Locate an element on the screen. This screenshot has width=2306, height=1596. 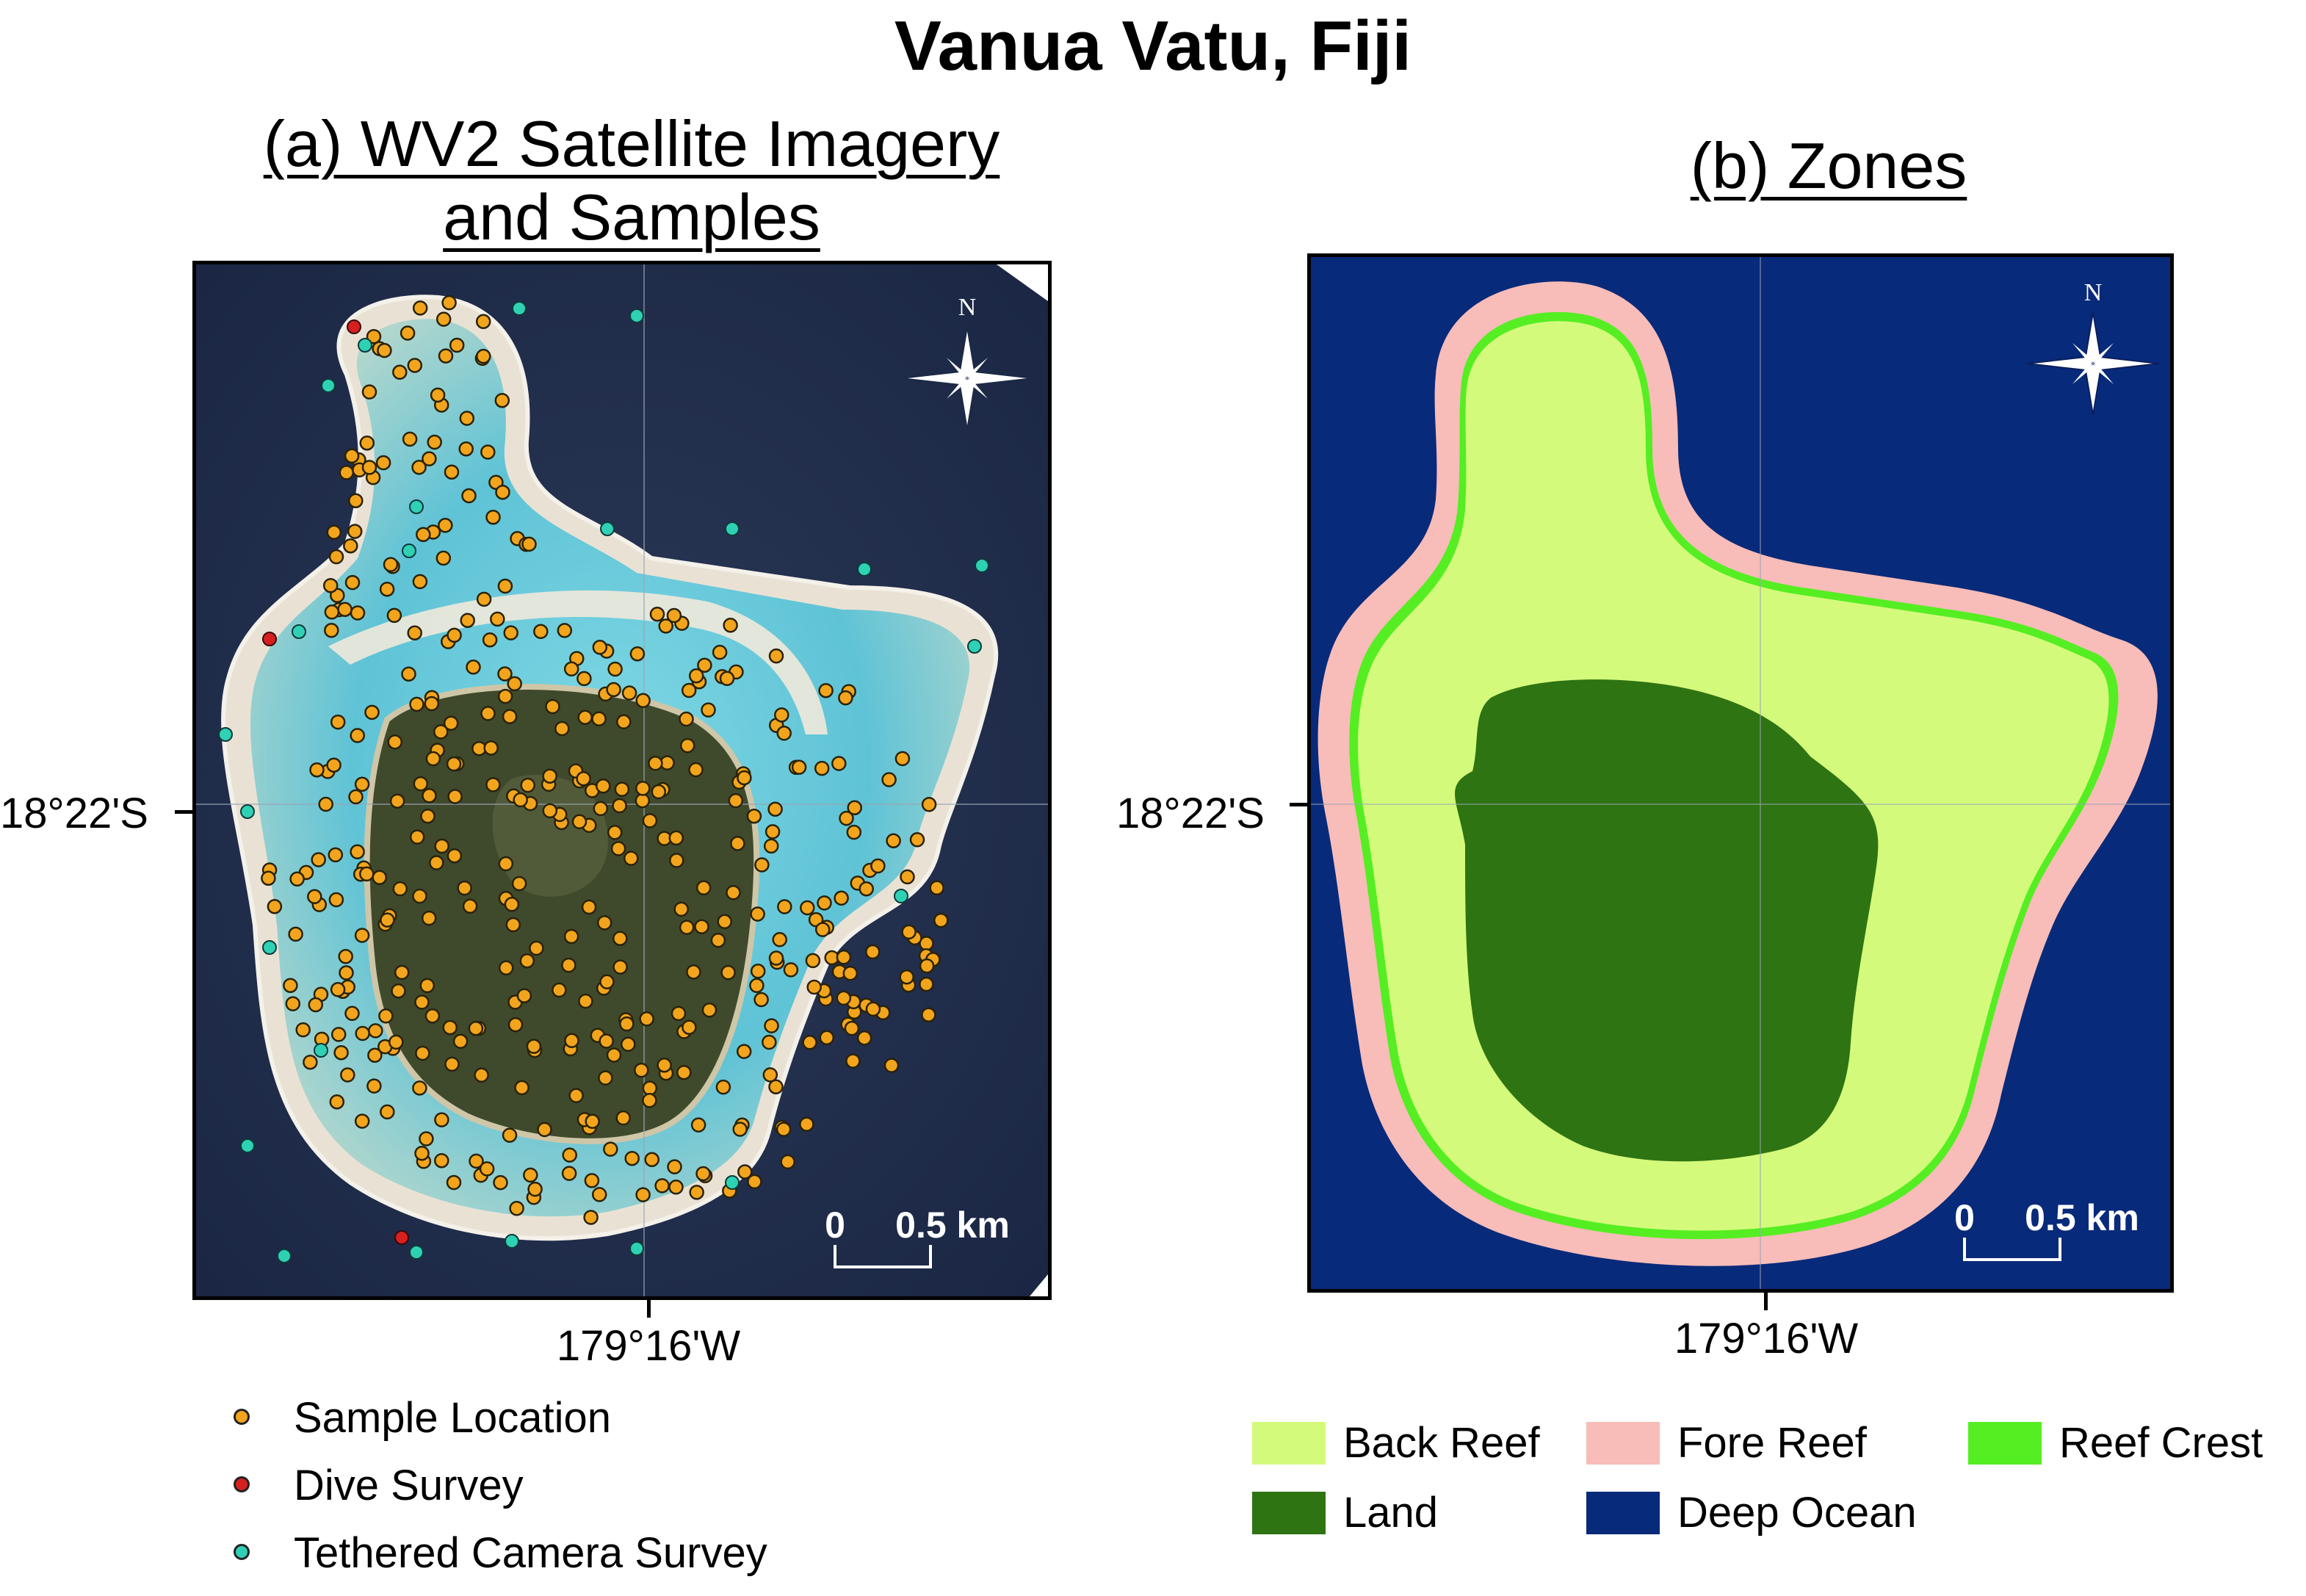
scale-bar: 0 0.5 km is located at coordinates (2046, 1229).